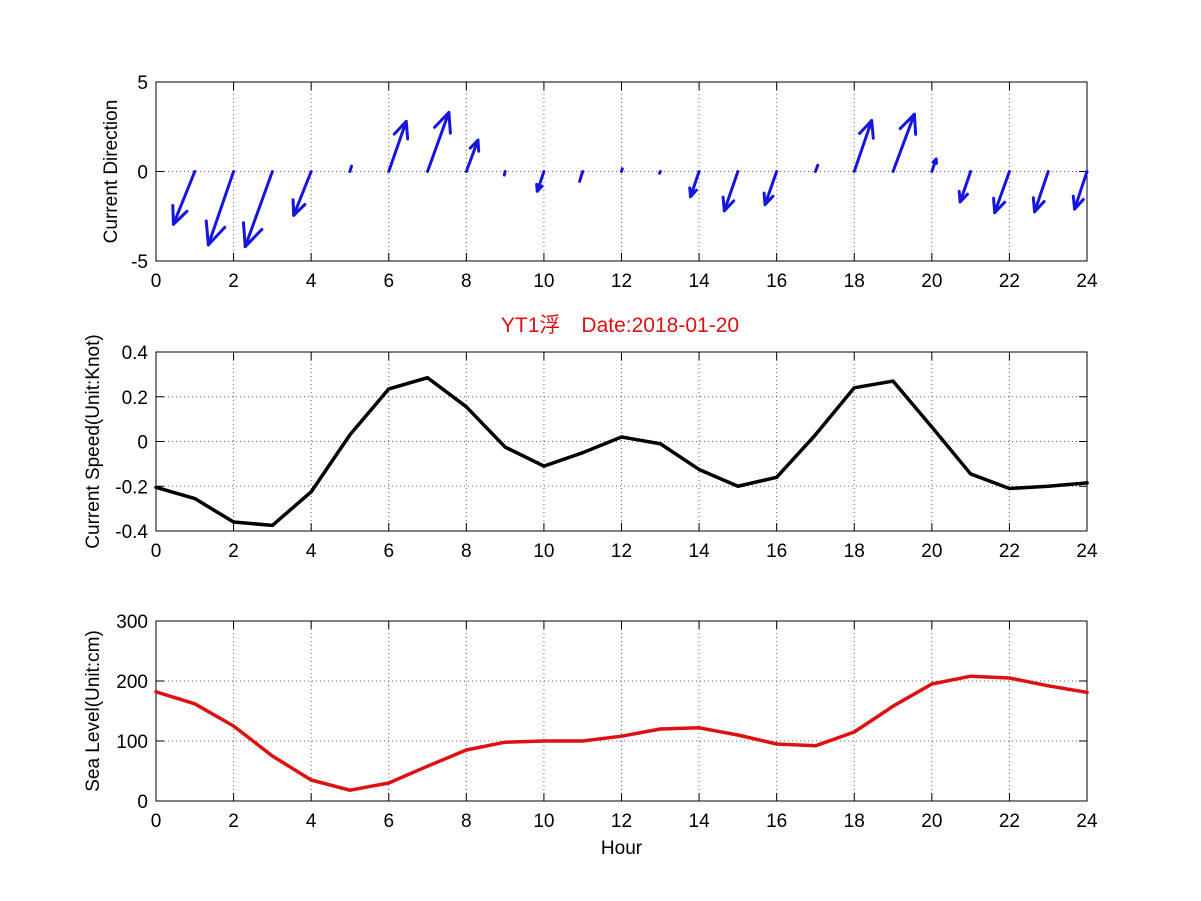 The width and height of the screenshot is (1201, 901). I want to click on sea-level-x-tick-label: 10, so click(543, 821).